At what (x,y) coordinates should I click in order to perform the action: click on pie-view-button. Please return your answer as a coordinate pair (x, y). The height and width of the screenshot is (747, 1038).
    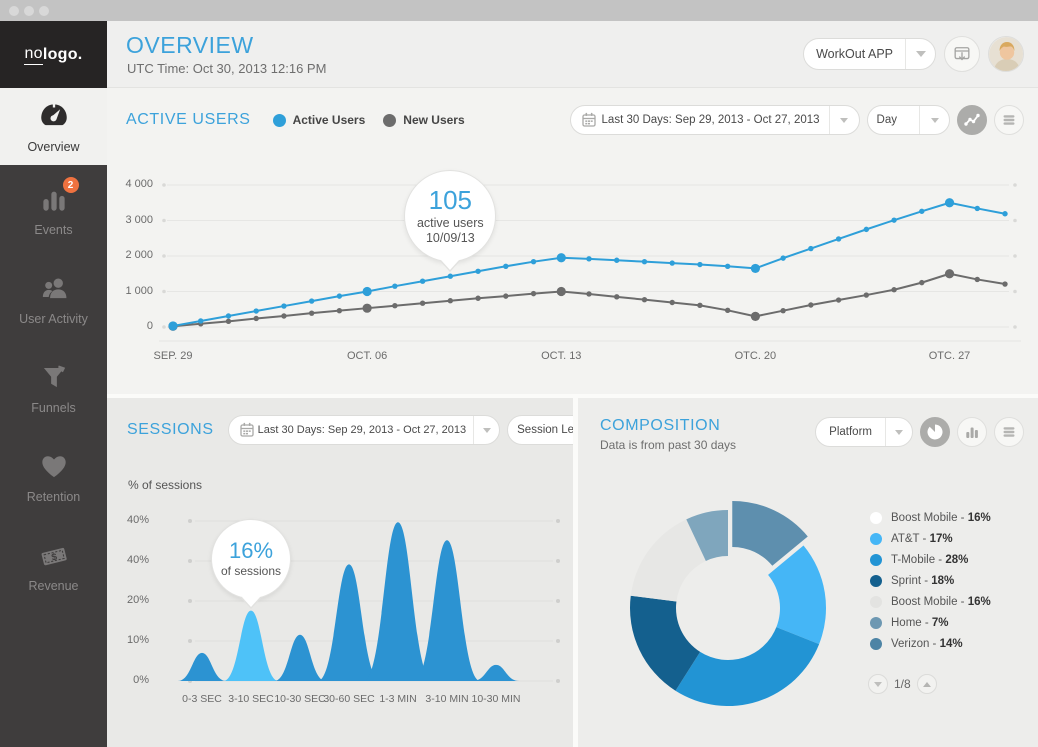
    Looking at the image, I should click on (935, 432).